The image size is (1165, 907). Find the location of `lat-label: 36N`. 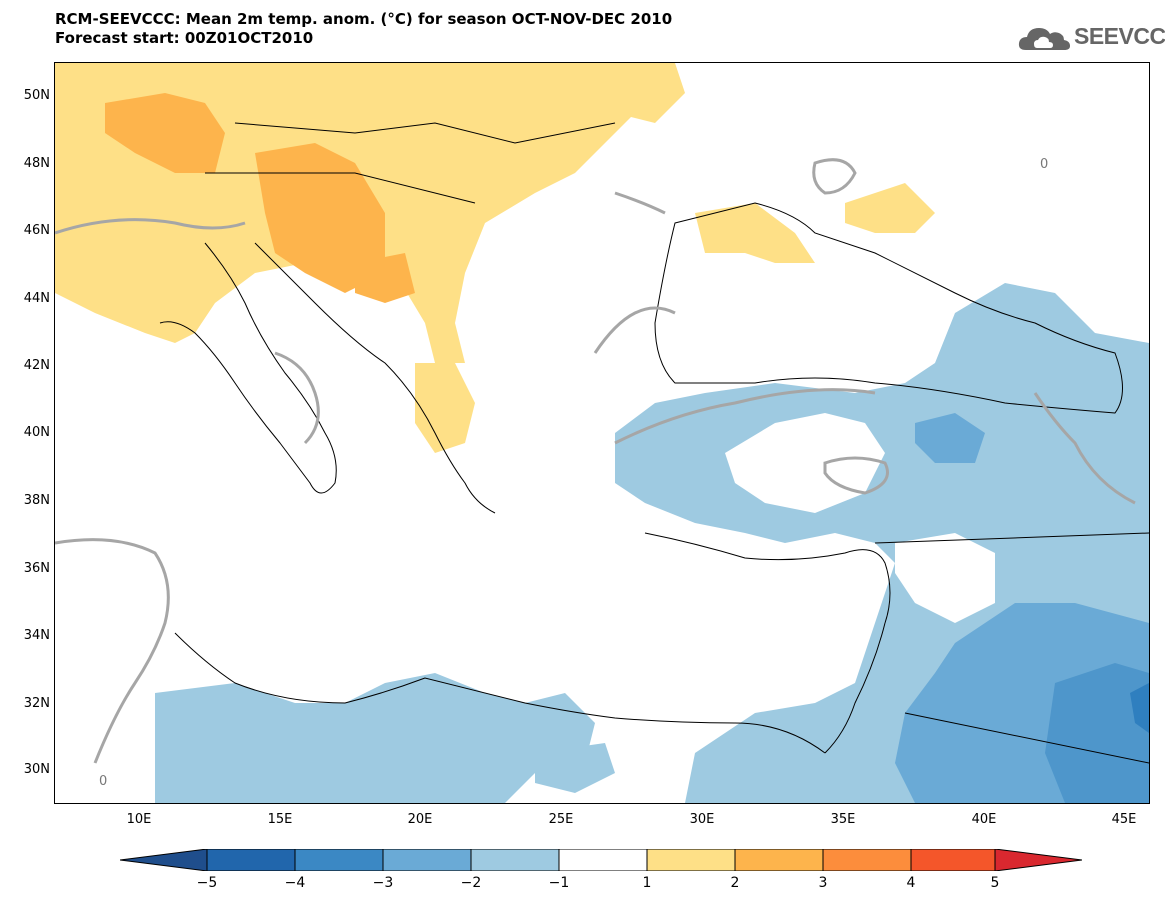

lat-label: 36N is located at coordinates (36, 568).